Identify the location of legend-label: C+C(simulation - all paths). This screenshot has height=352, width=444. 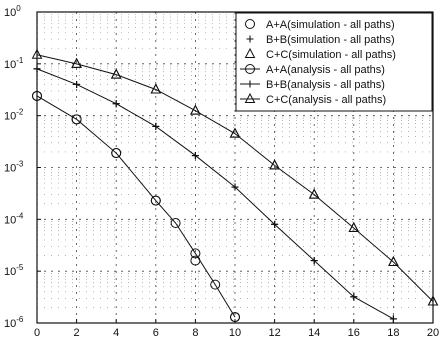
(331, 55).